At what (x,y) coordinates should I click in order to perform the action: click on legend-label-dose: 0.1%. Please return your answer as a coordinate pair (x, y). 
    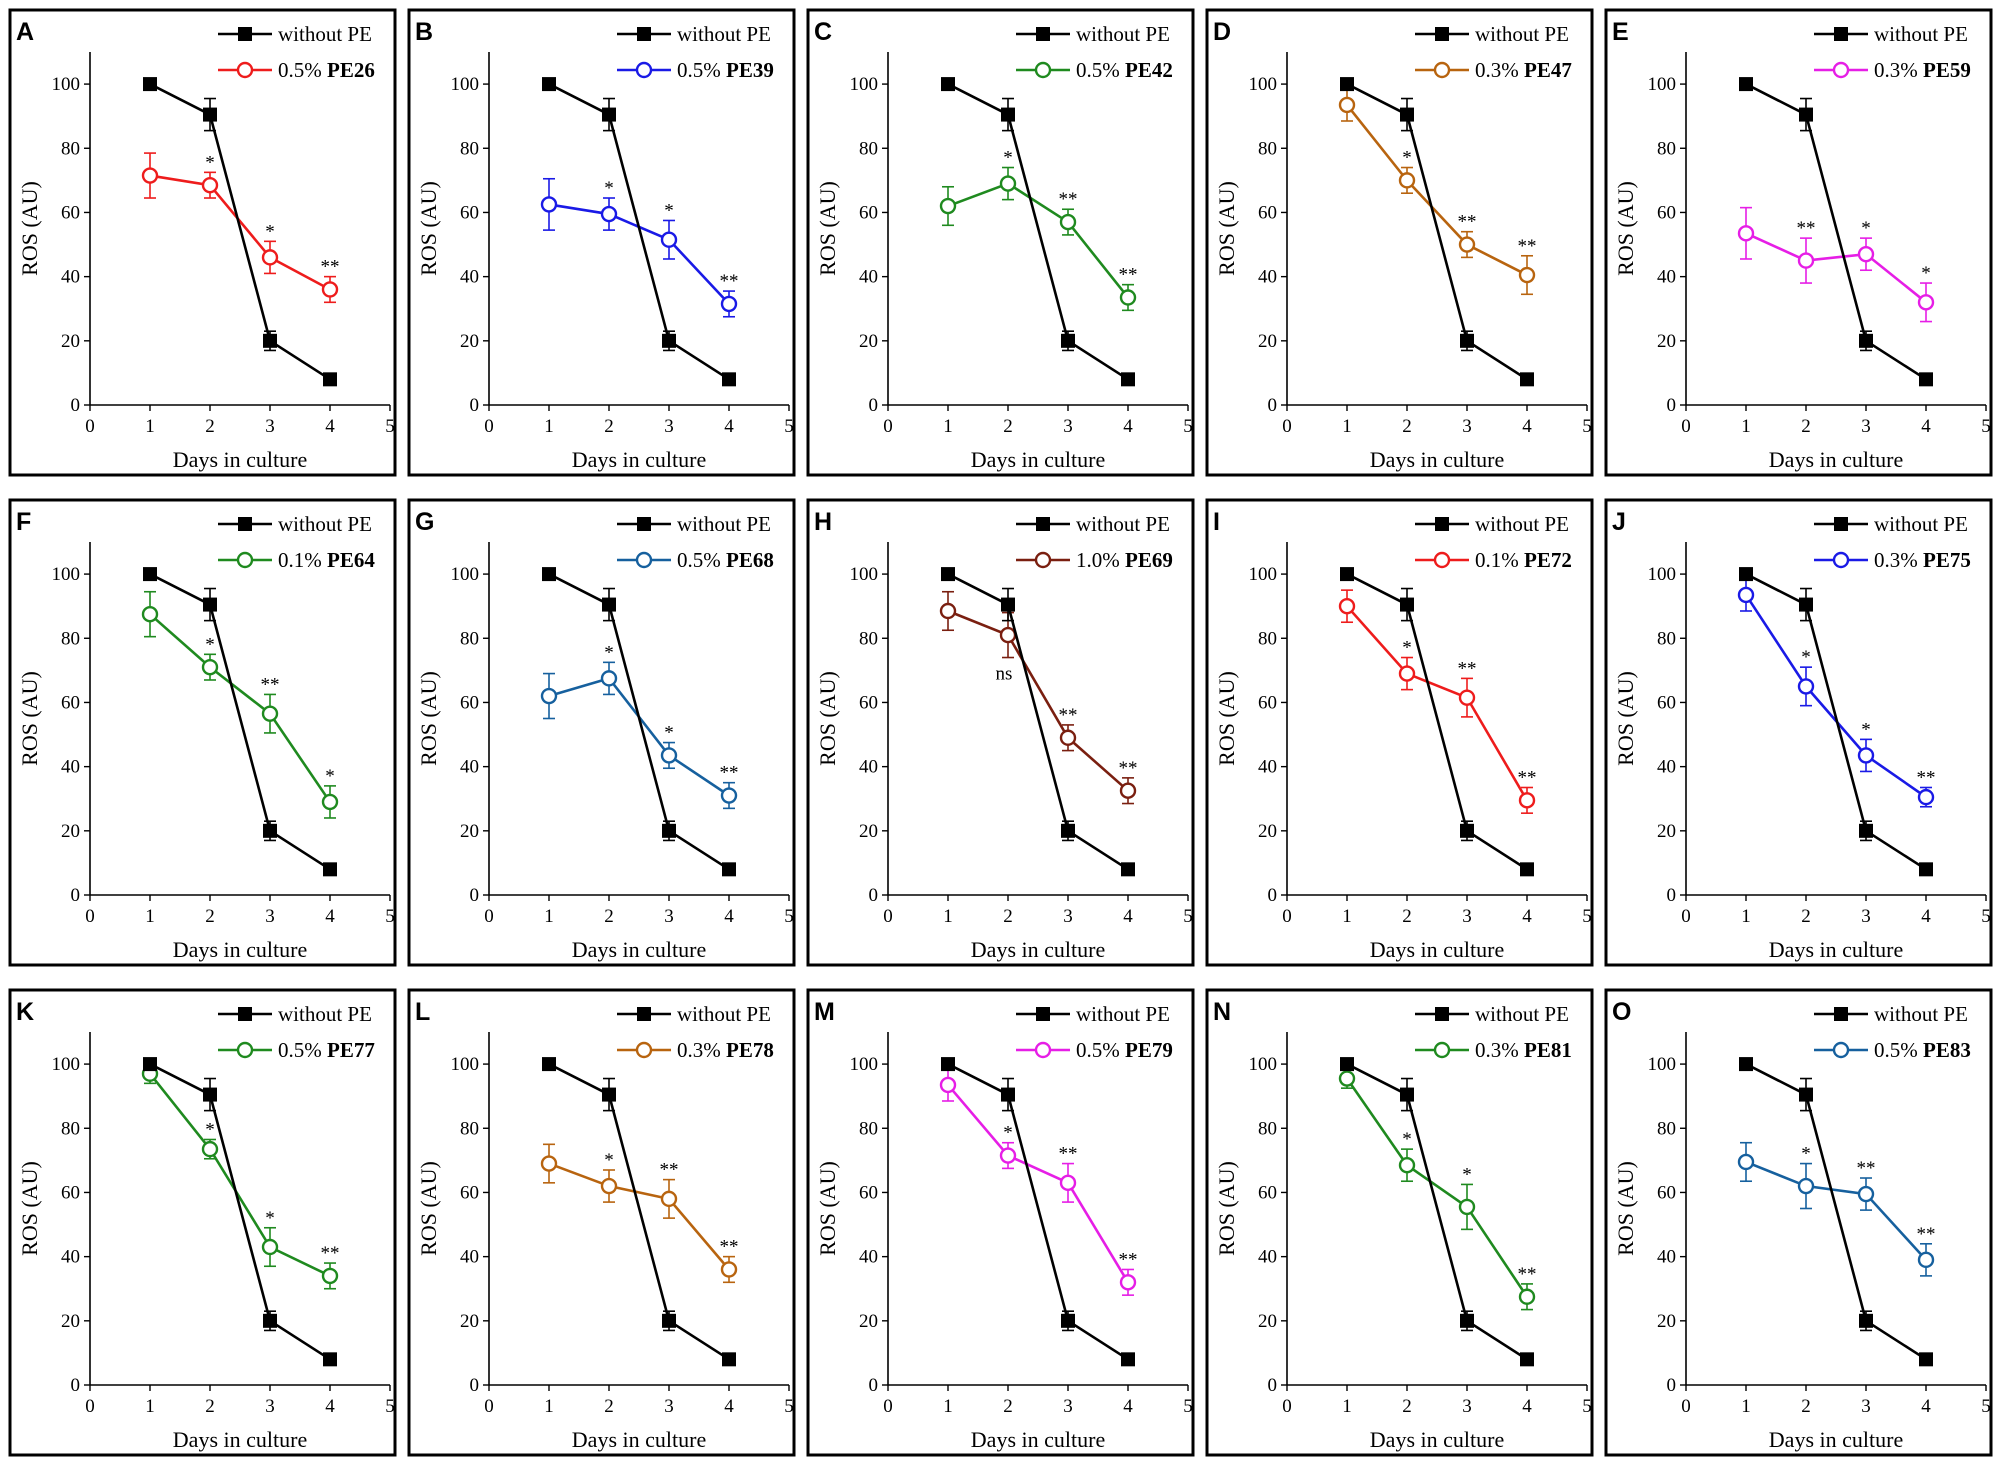
    Looking at the image, I should click on (302, 560).